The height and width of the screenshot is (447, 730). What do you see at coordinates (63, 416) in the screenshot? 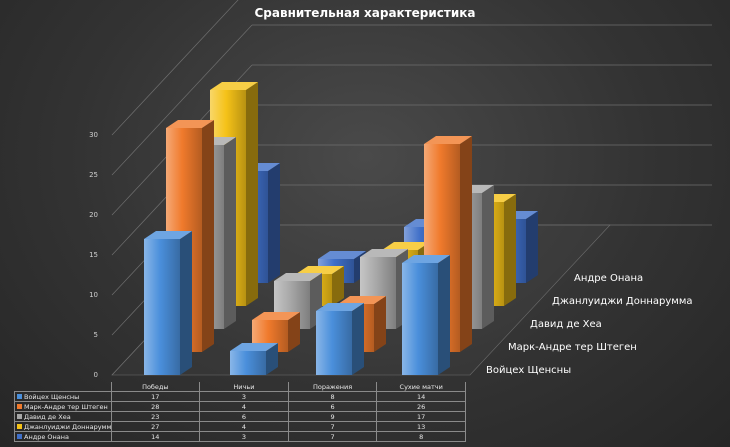
I see `table-row-label: Давид де Хеа` at bounding box center [63, 416].